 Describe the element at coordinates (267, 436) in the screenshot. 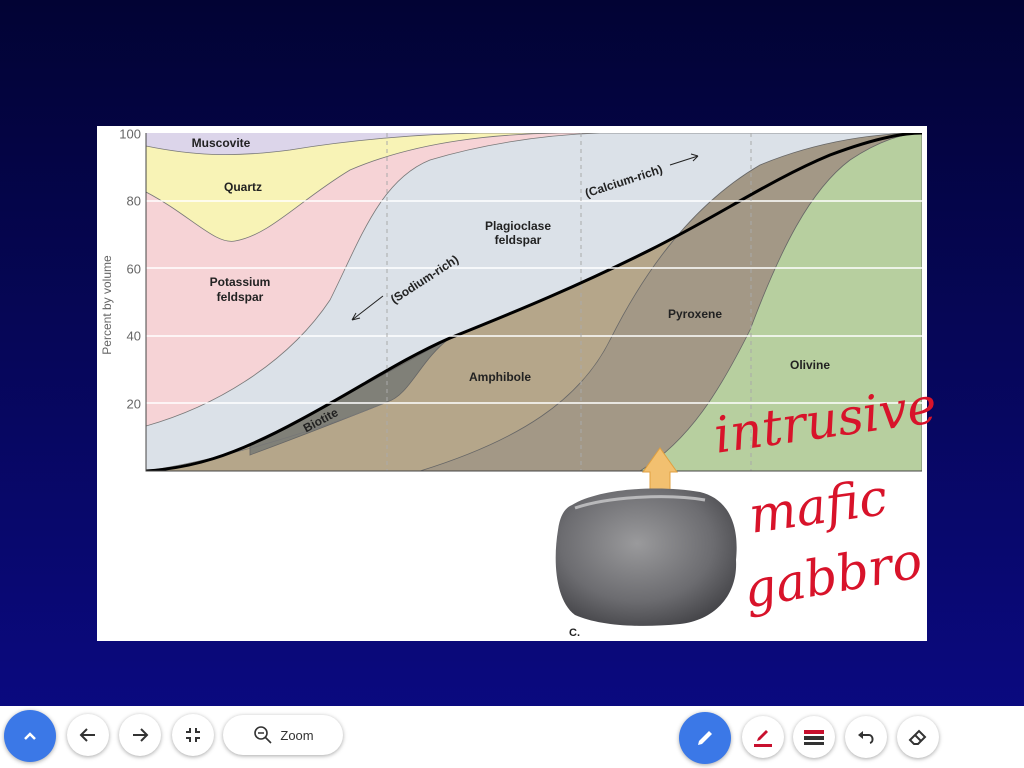

I see `amphibole-boundary` at that location.